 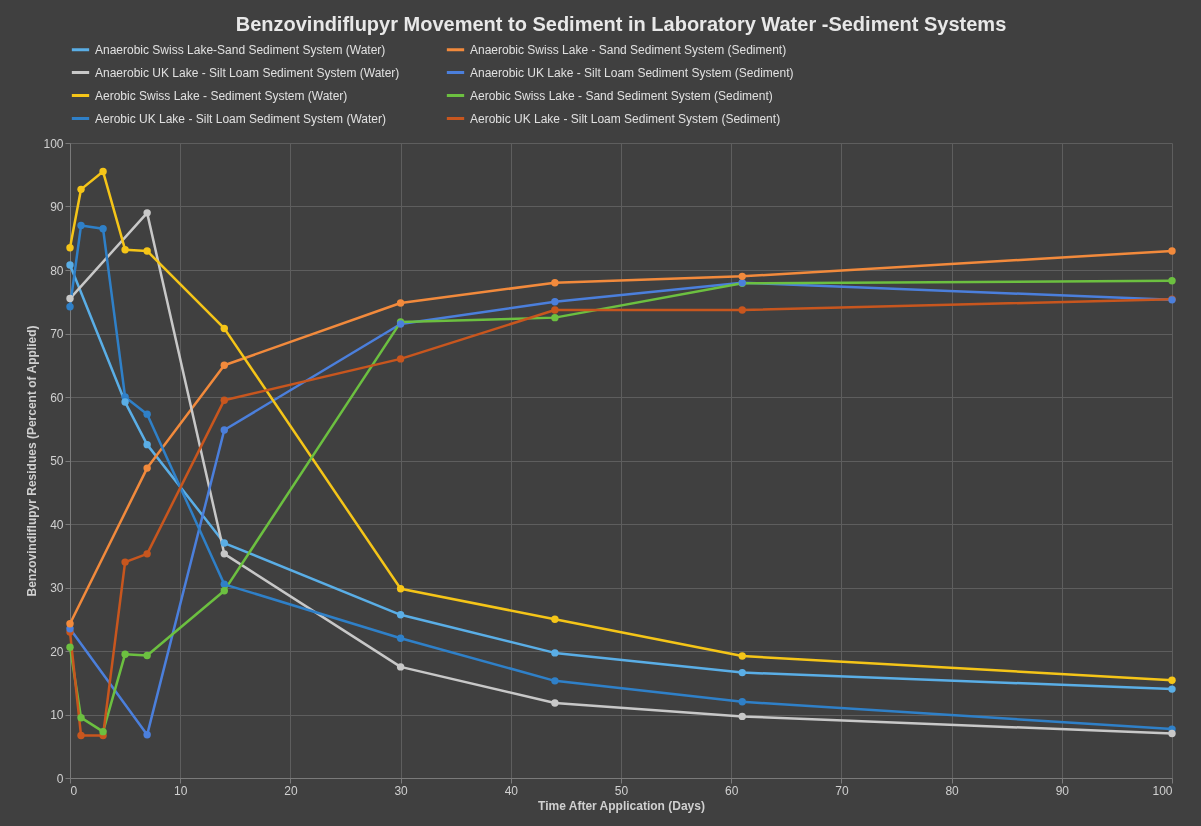 I want to click on y-tick-label: 0, so click(x=60, y=778).